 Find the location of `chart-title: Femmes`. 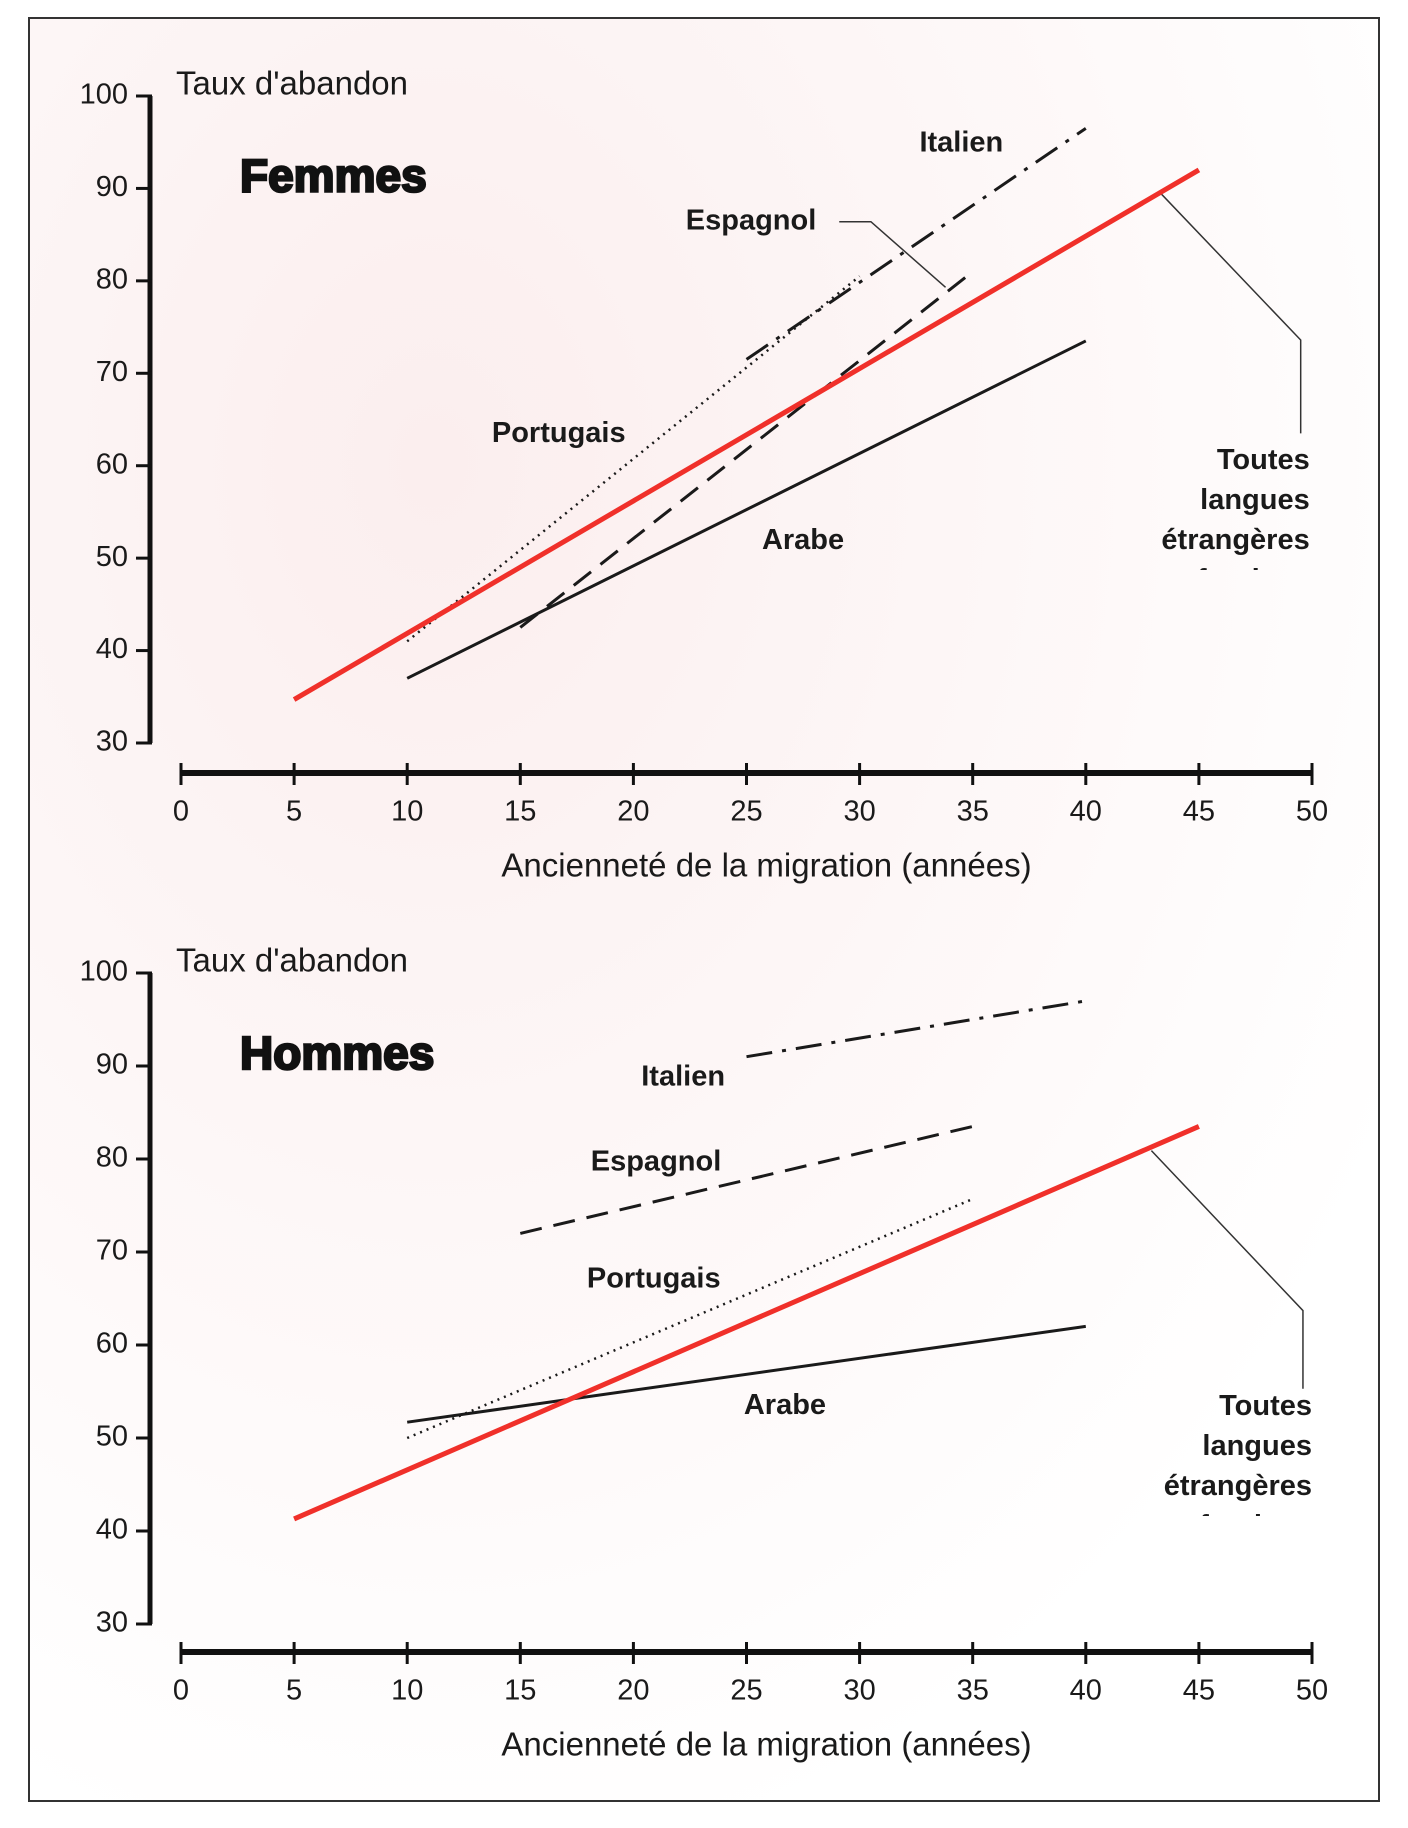

chart-title: Femmes is located at coordinates (333, 175).